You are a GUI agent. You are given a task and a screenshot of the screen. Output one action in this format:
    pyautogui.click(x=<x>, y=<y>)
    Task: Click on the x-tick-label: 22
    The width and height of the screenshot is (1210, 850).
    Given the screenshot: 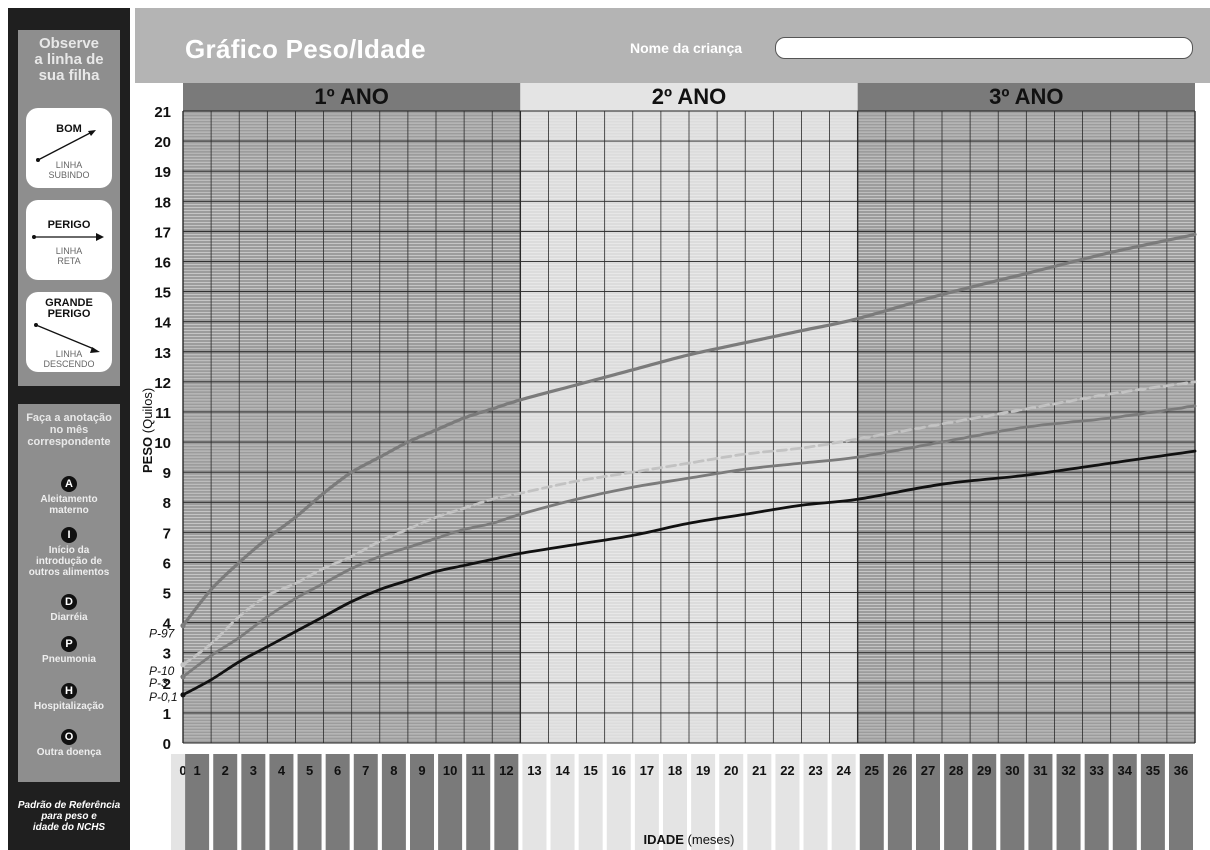 What is the action you would take?
    pyautogui.click(x=787, y=770)
    